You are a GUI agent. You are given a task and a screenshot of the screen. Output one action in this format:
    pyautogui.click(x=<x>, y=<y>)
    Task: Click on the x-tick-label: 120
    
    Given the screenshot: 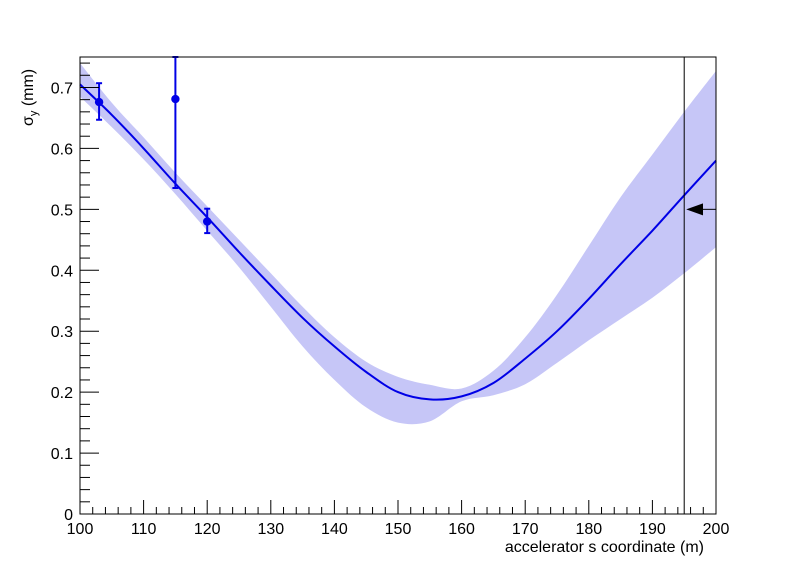 What is the action you would take?
    pyautogui.click(x=207, y=529)
    